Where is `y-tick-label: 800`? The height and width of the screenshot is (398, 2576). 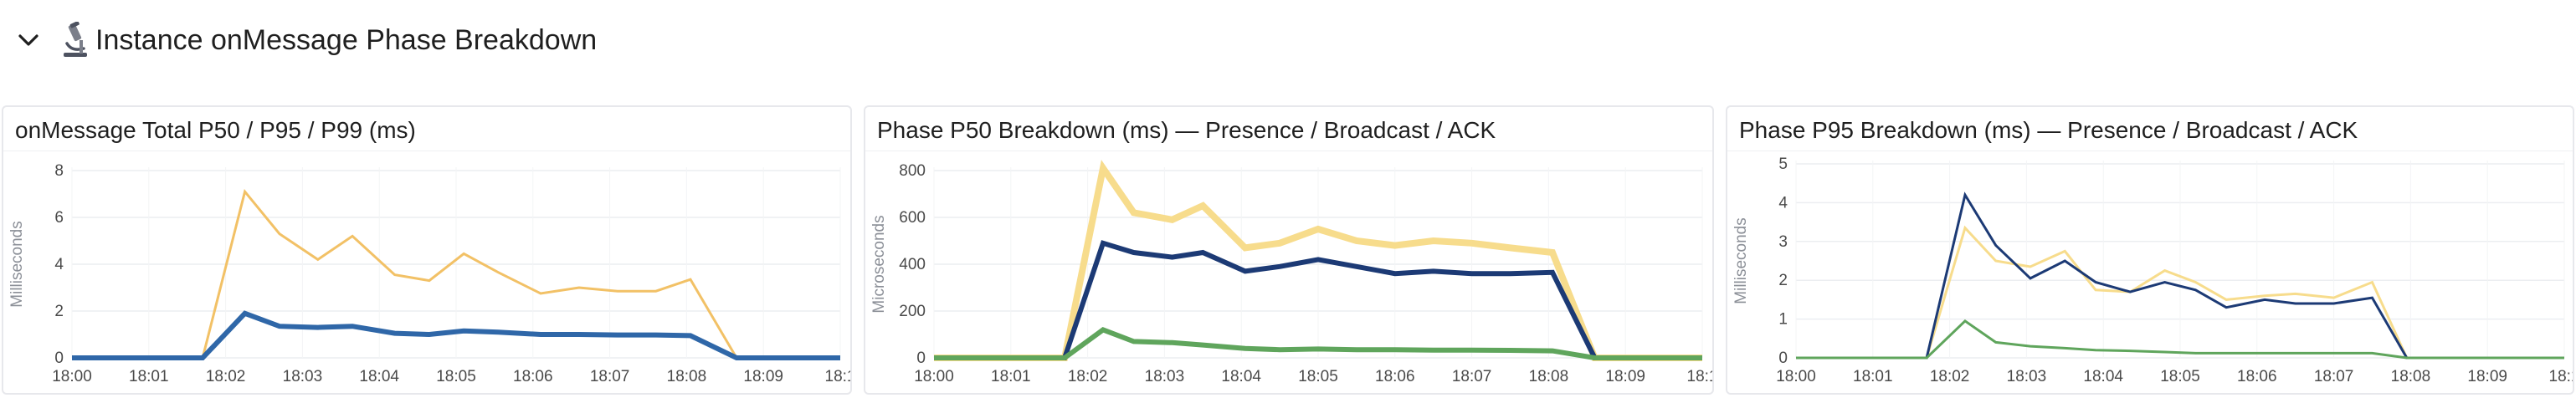
y-tick-label: 800 is located at coordinates (912, 171).